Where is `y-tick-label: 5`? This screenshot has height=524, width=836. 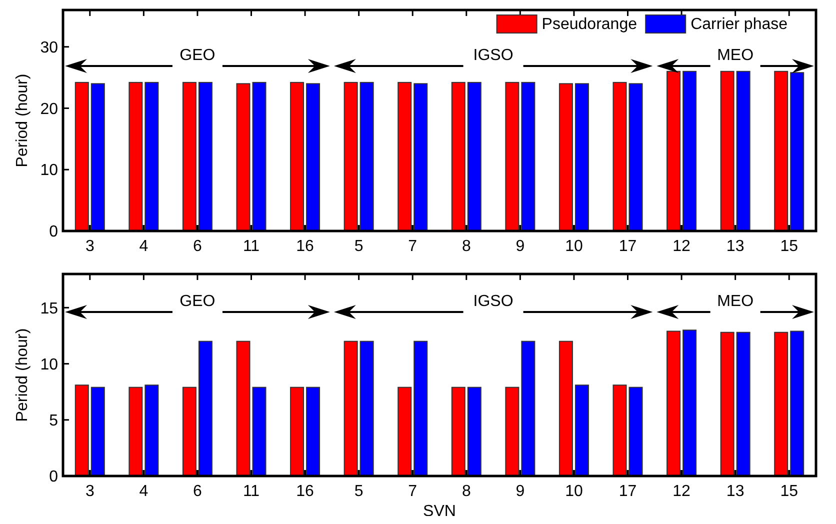
y-tick-label: 5 is located at coordinates (53, 421).